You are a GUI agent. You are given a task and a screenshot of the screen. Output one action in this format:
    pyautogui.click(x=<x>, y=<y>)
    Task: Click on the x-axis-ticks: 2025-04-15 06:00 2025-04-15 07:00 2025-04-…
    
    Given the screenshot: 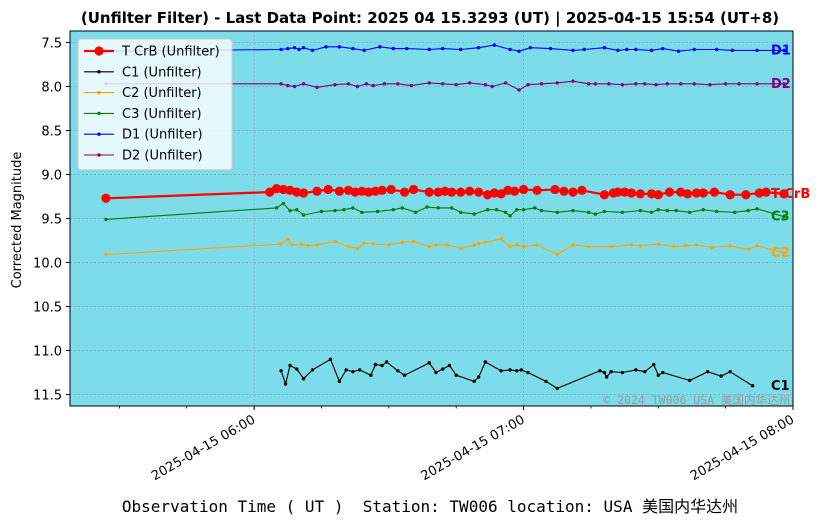 What is the action you would take?
    pyautogui.click(x=457, y=445)
    